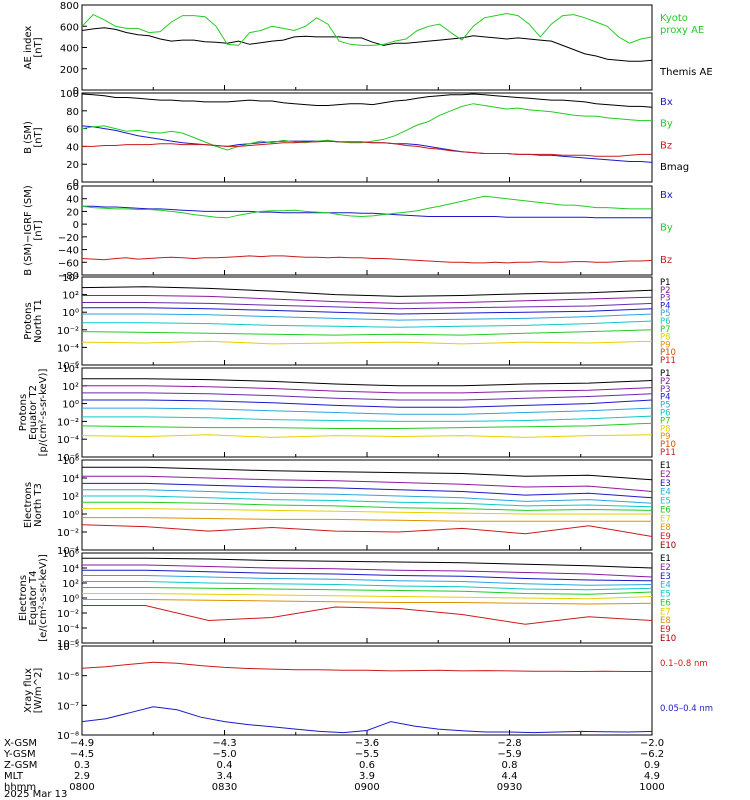 Image resolution: width=750 pixels, height=800 pixels. I want to click on en-legend-E2-0: E2, so click(665, 475).